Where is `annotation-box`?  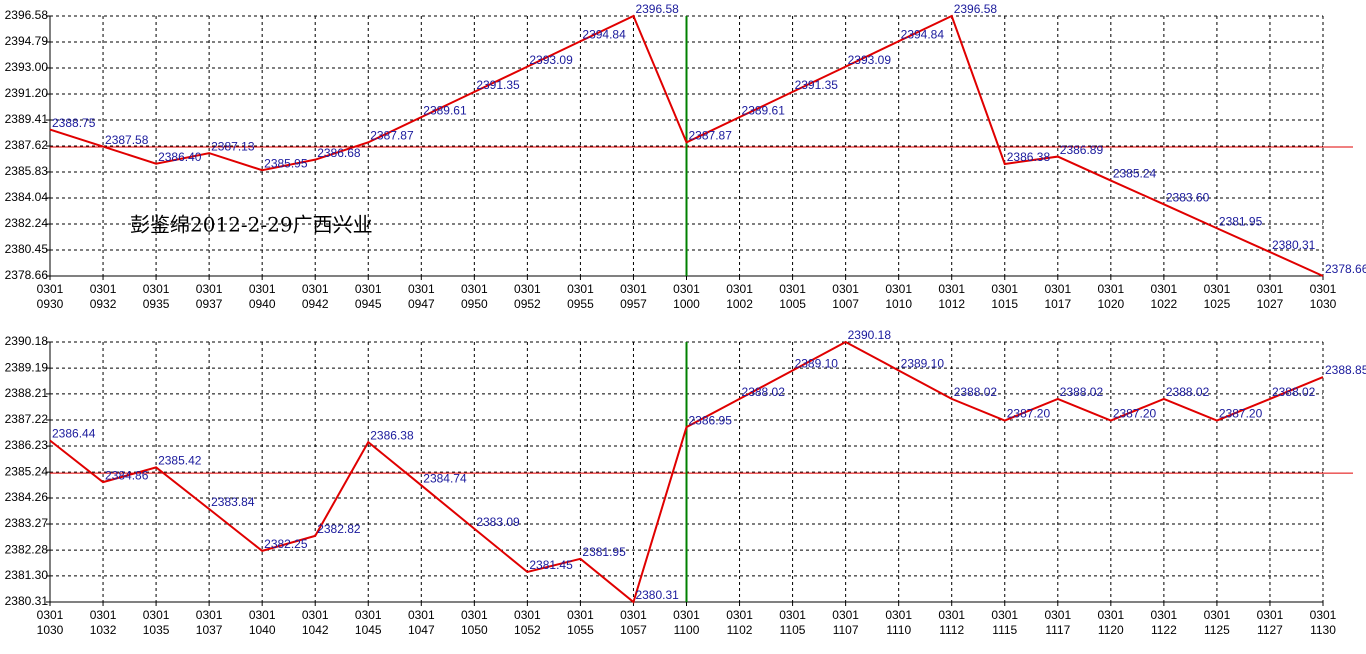
annotation-box is located at coordinates (340, 226).